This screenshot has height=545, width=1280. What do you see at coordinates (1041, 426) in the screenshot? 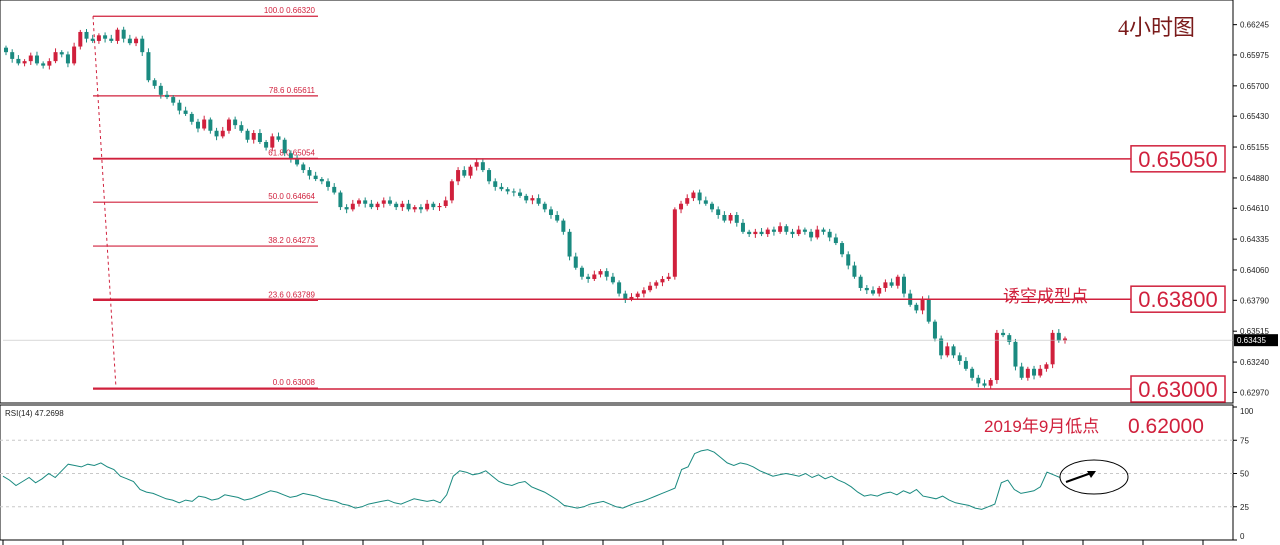
I see `september-low-prefix: 2019年9月低点` at bounding box center [1041, 426].